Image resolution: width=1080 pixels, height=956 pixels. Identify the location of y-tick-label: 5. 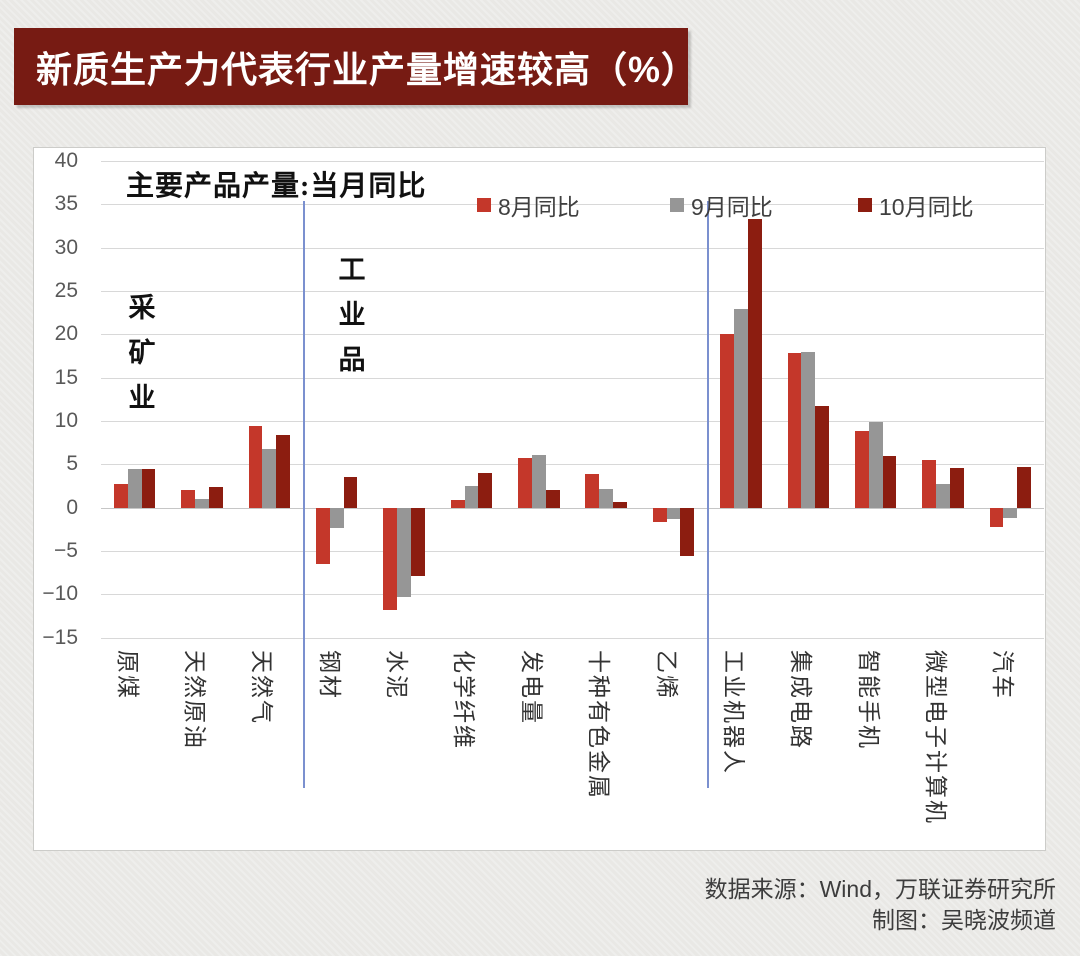
(72, 464).